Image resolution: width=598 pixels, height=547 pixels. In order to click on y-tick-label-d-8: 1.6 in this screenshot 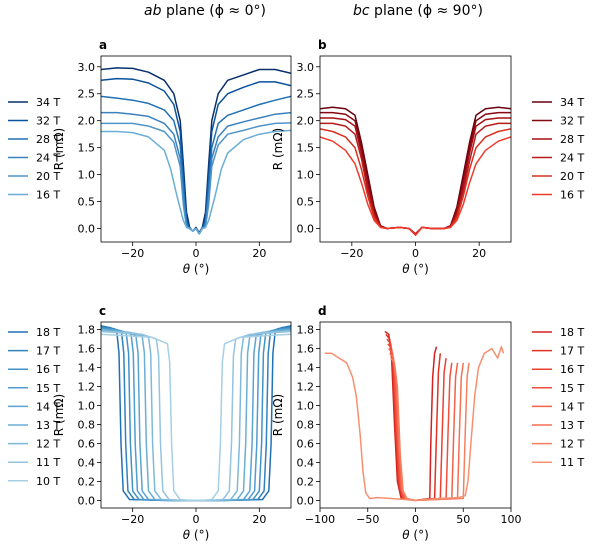, I will do `click(306, 349)`.